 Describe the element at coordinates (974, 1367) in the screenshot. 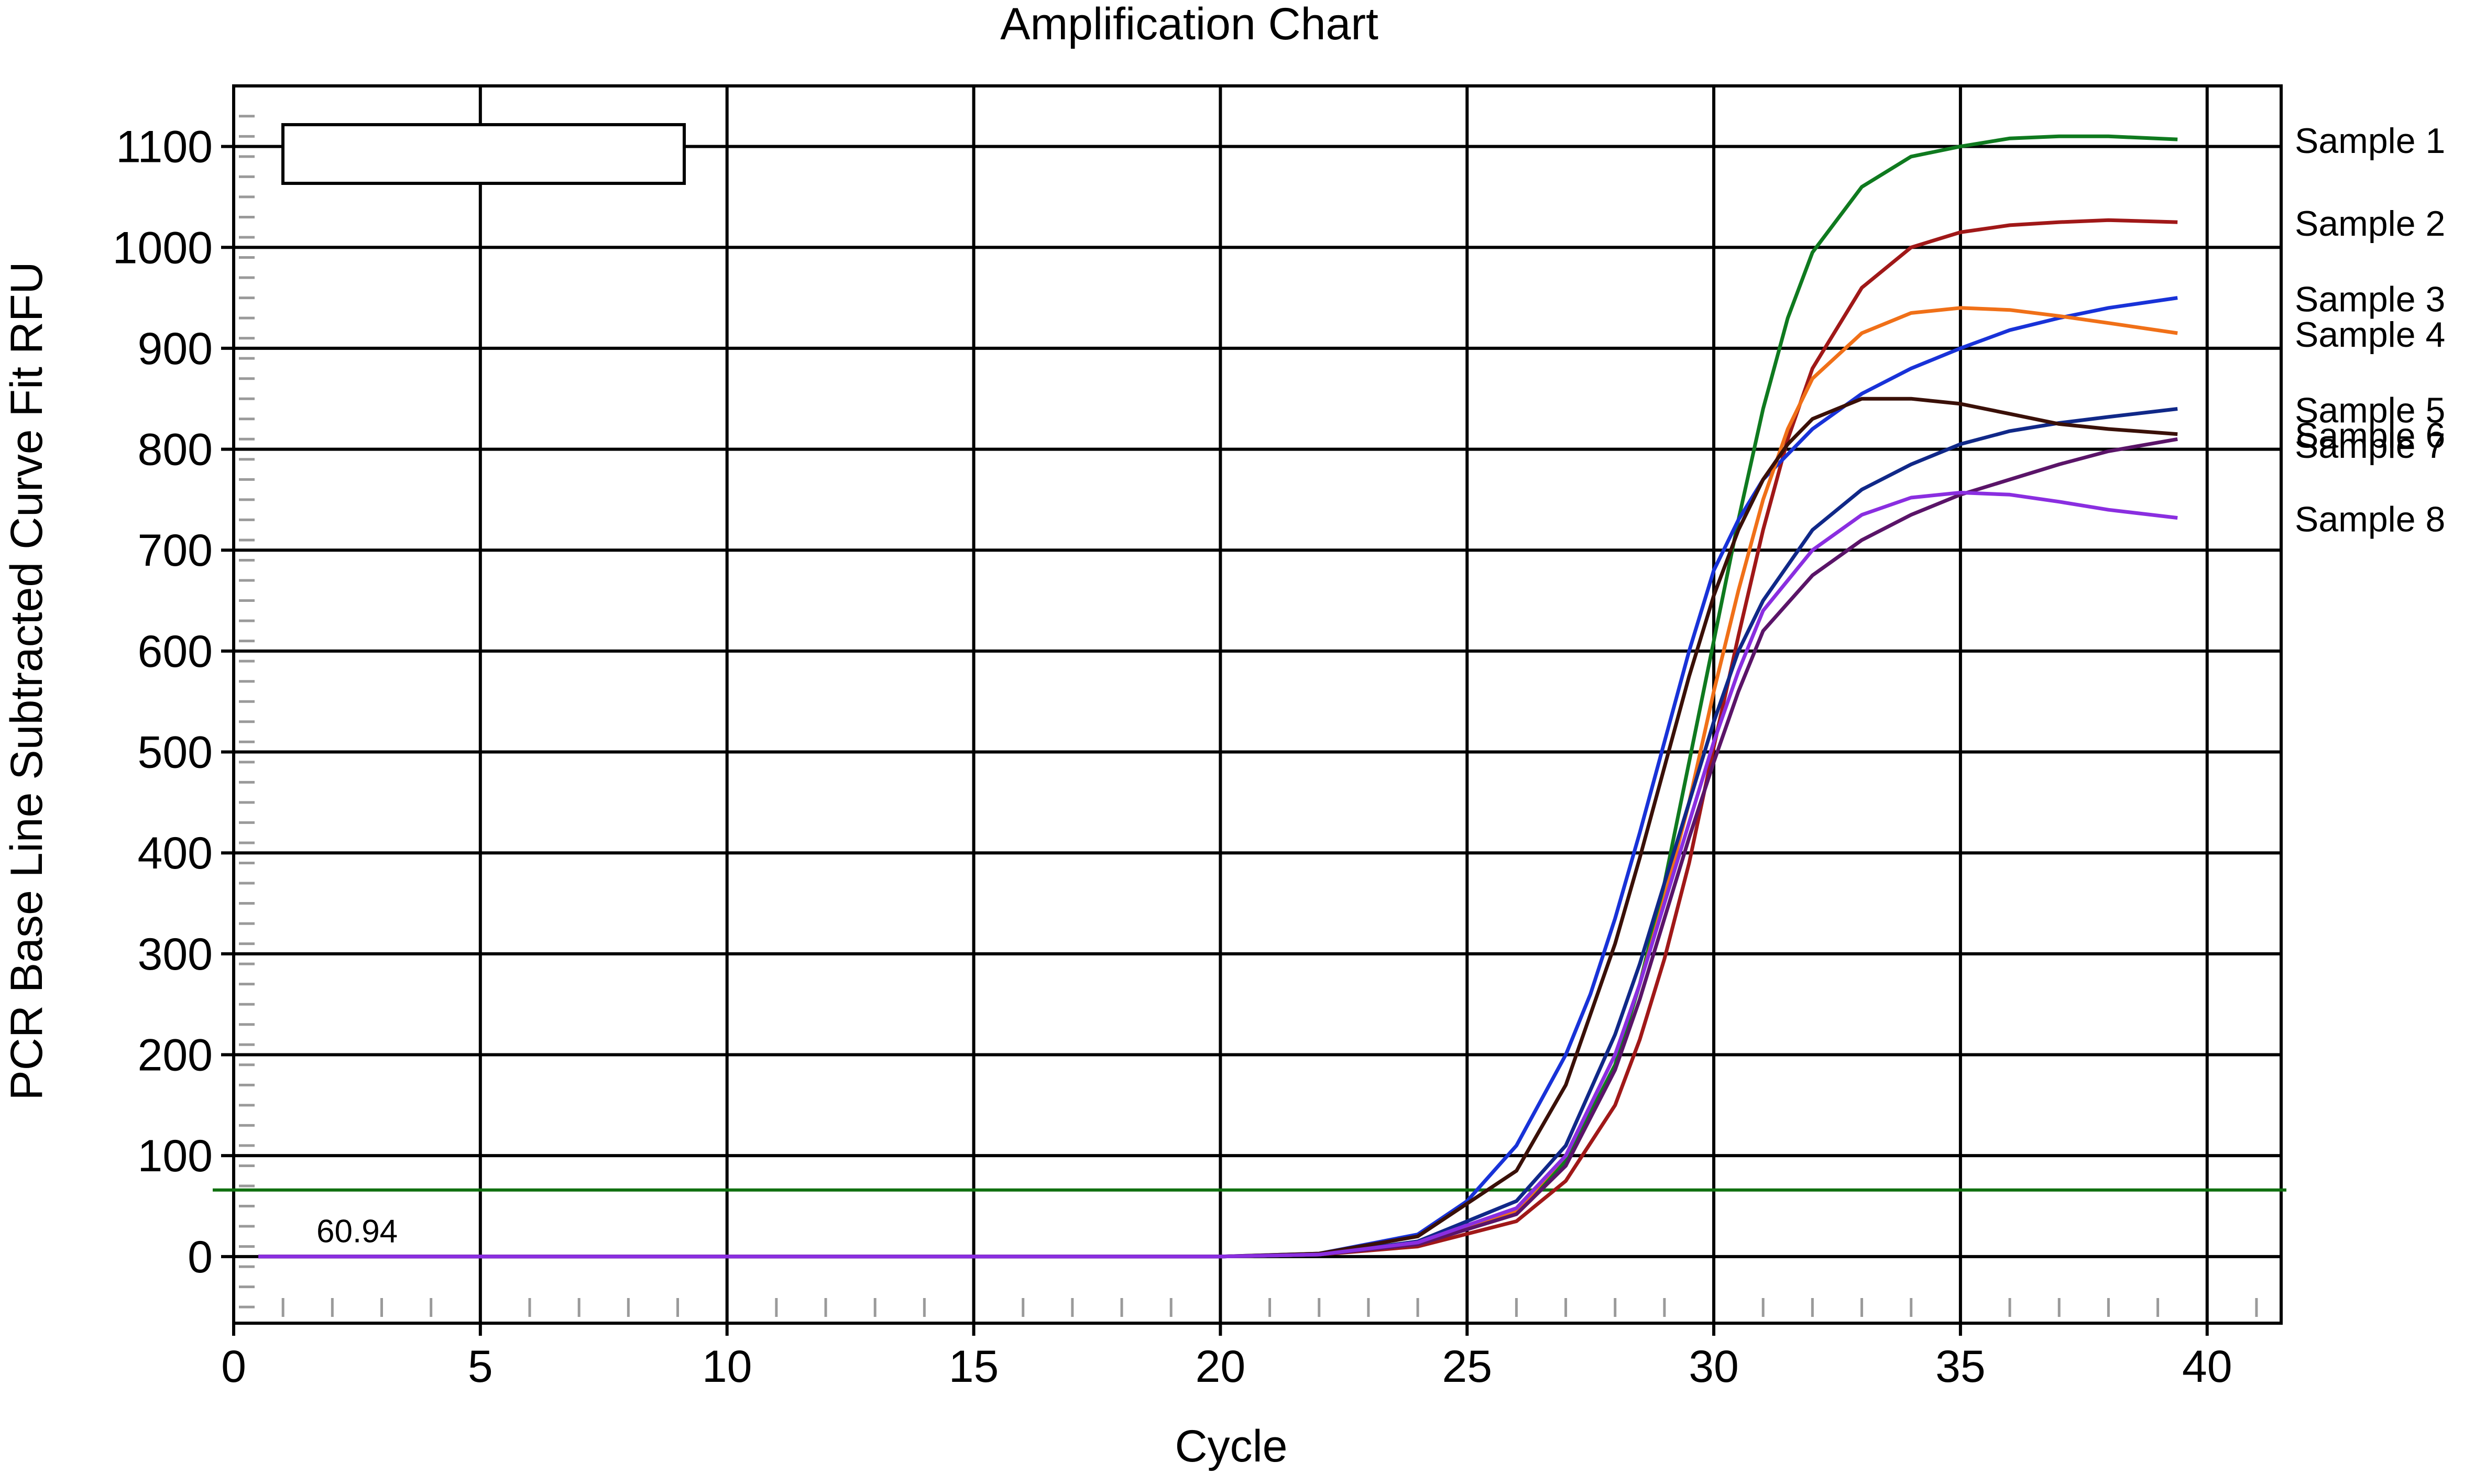

I see `x-tick-label: 15` at that location.